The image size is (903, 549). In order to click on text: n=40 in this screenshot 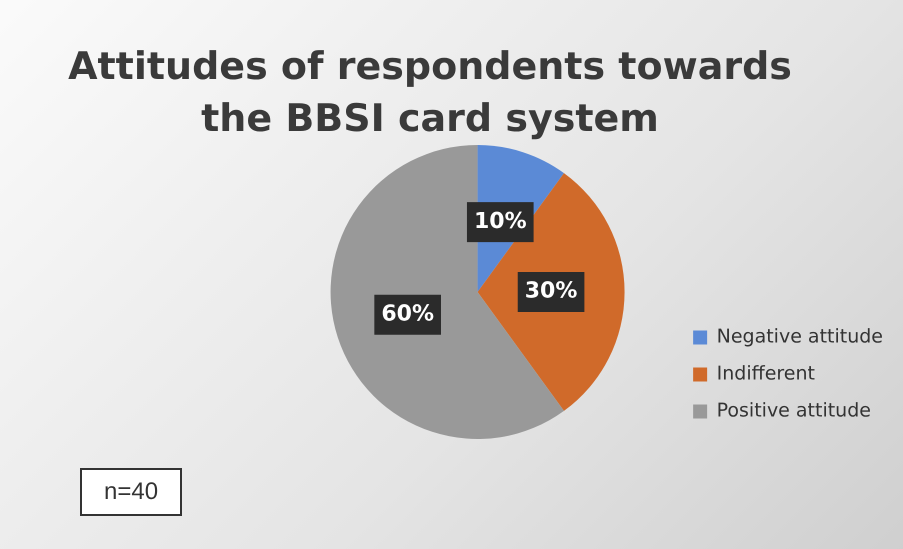, I will do `click(131, 492)`.